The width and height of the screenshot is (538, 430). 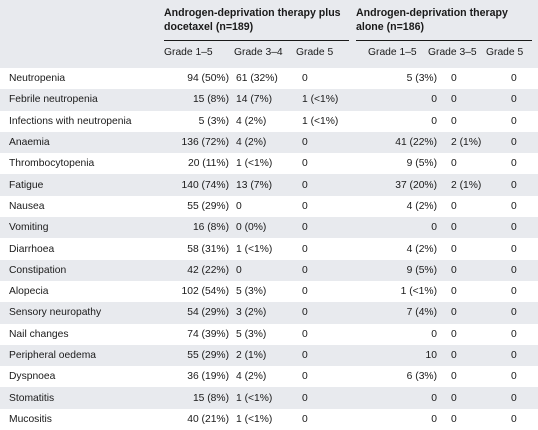 I want to click on table-cell: 102 (54%), so click(x=205, y=292).